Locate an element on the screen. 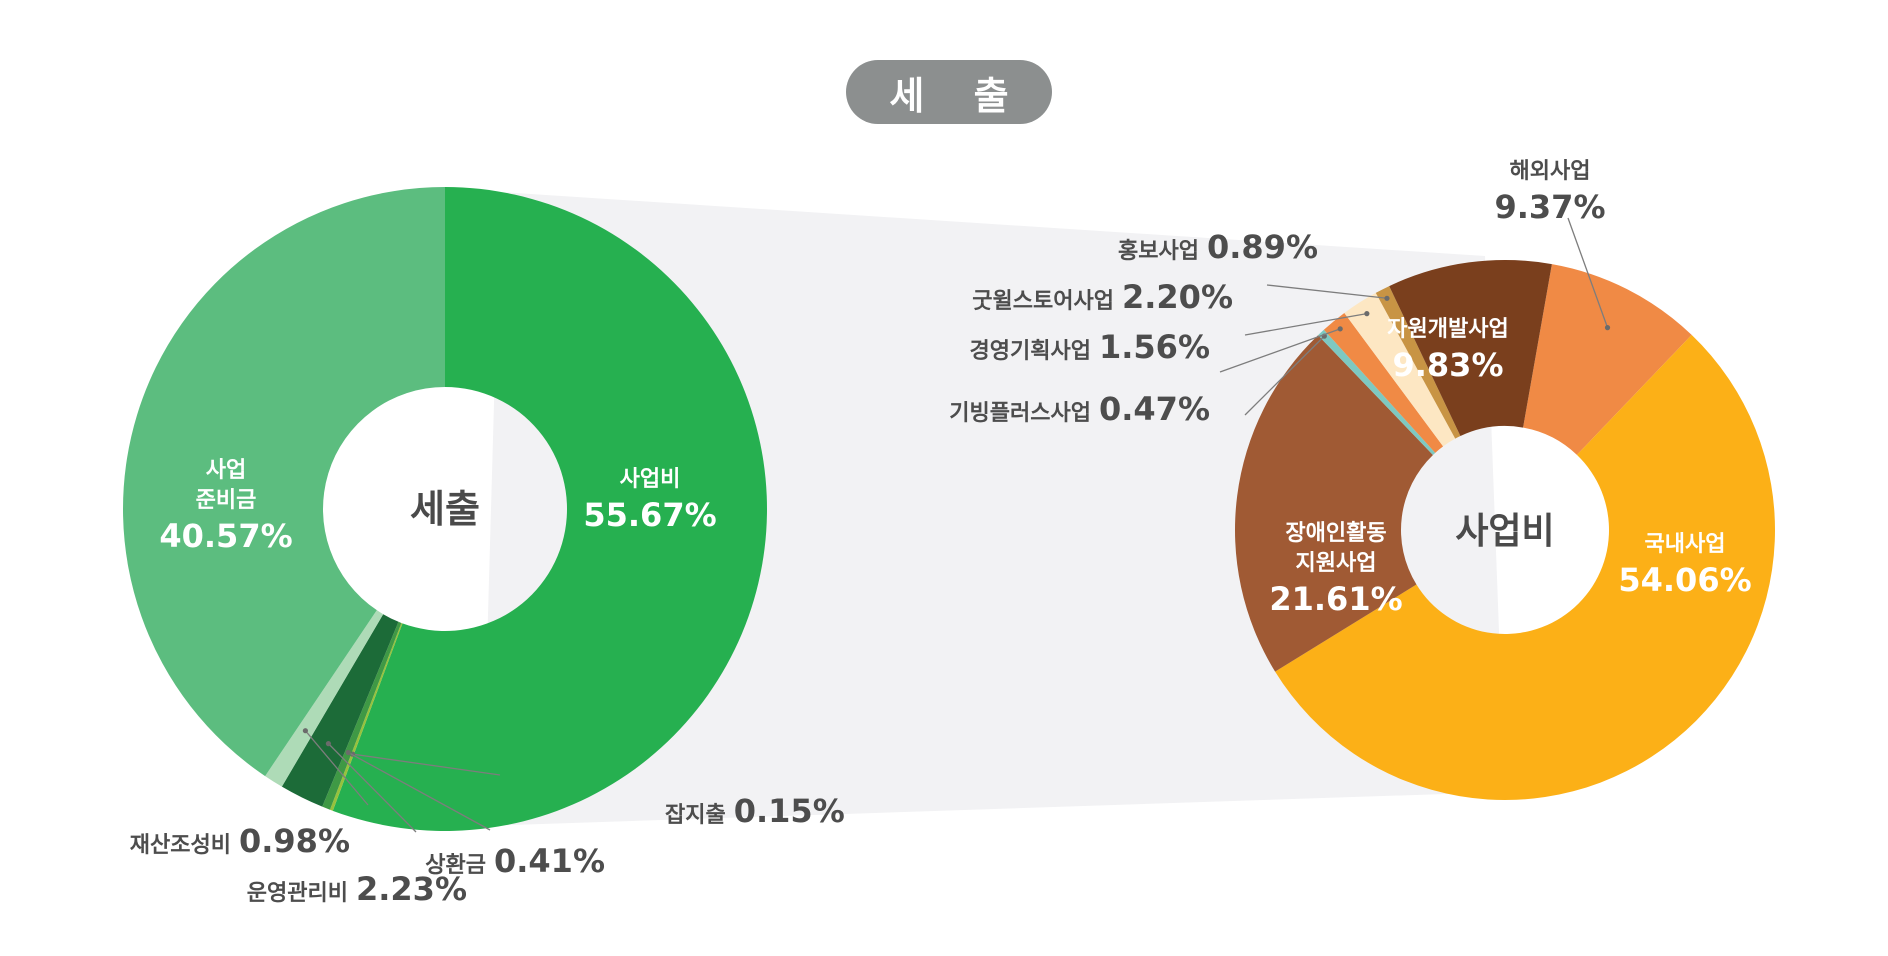 The image size is (1888, 956). slice-운영관리비 is located at coordinates (340, 710).